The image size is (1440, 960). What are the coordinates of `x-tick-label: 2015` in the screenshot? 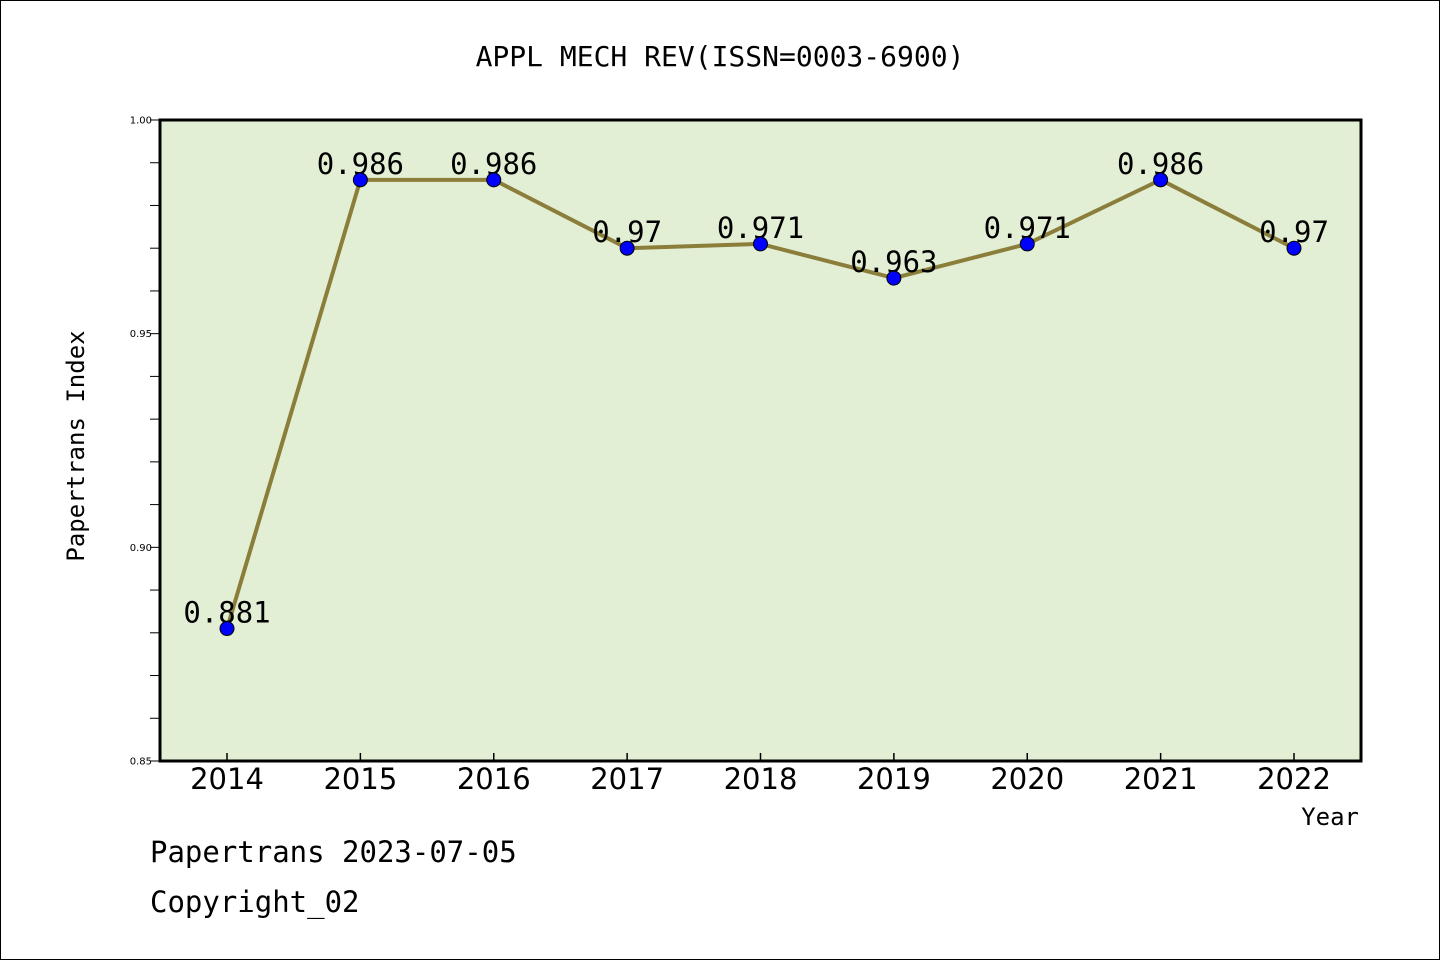 It's located at (360, 779).